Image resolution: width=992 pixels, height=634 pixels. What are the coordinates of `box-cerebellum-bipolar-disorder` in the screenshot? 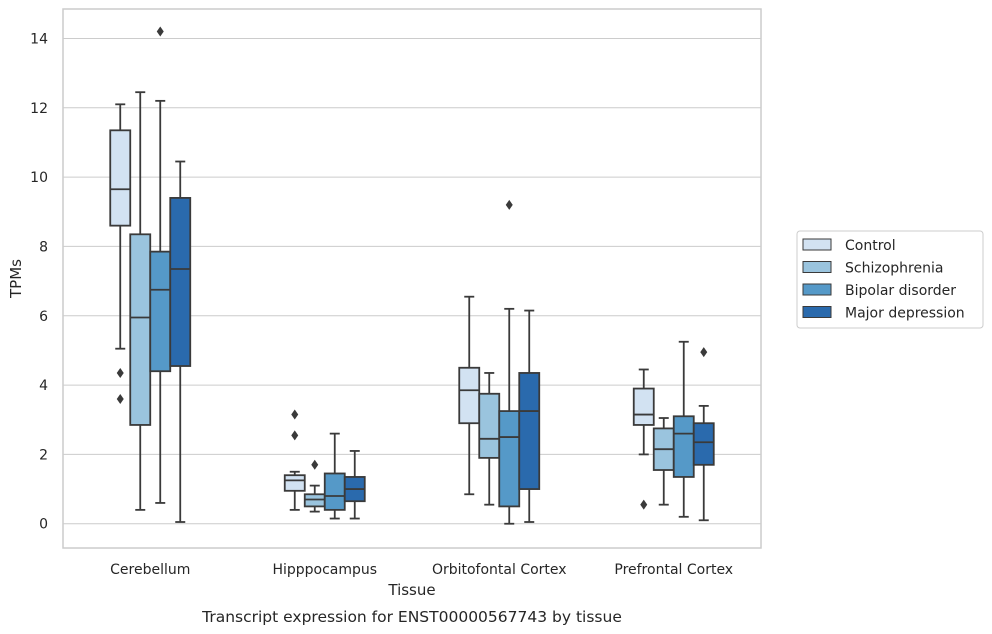 It's located at (160, 265).